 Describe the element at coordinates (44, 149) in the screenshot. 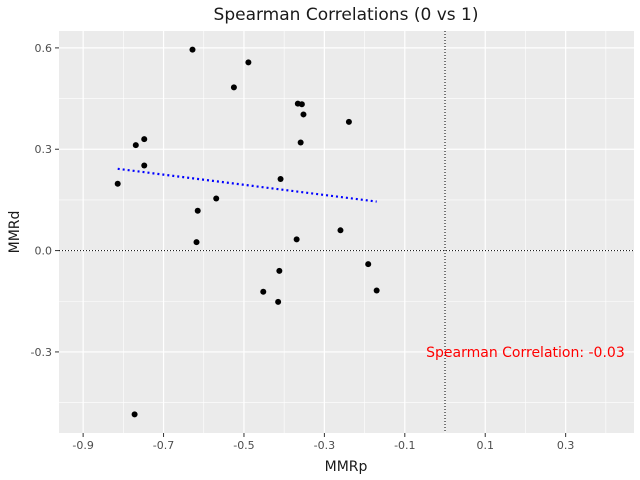

I see `y-tick-label: 0.3` at that location.